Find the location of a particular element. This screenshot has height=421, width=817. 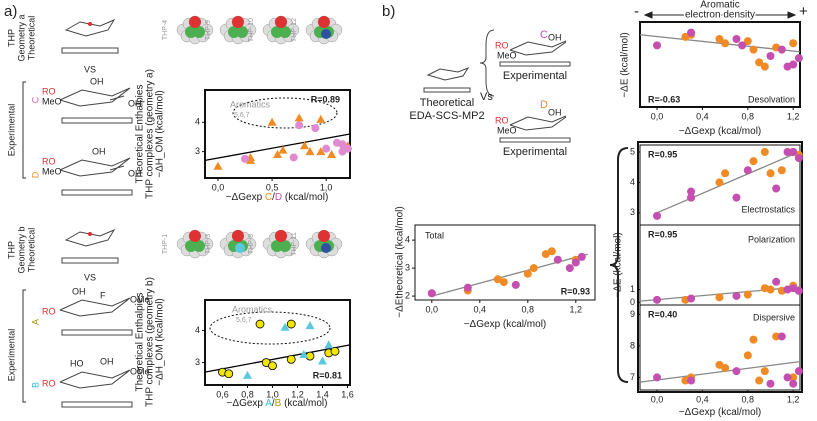

y-tick-label: 8 is located at coordinates (632, 345).